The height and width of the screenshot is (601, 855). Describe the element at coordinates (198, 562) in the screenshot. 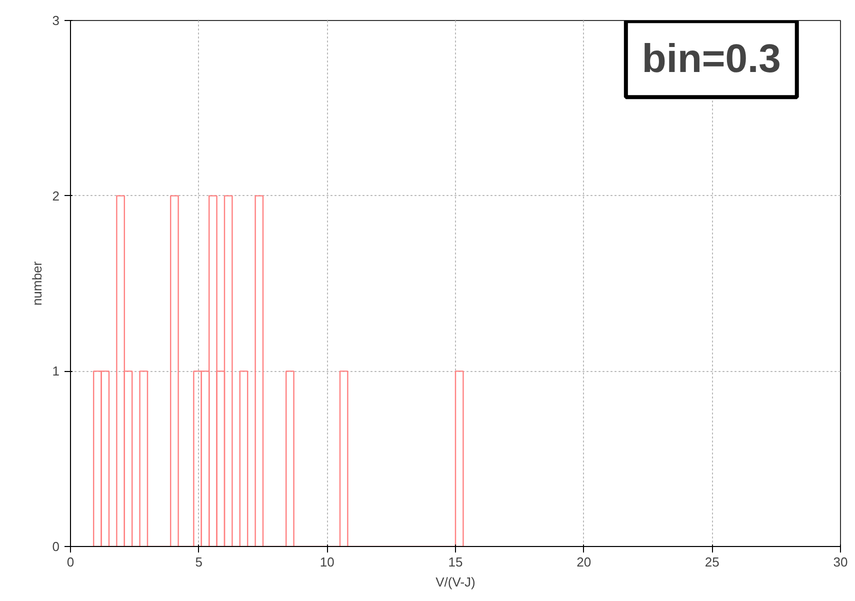

I see `x-tick-label: 5` at that location.